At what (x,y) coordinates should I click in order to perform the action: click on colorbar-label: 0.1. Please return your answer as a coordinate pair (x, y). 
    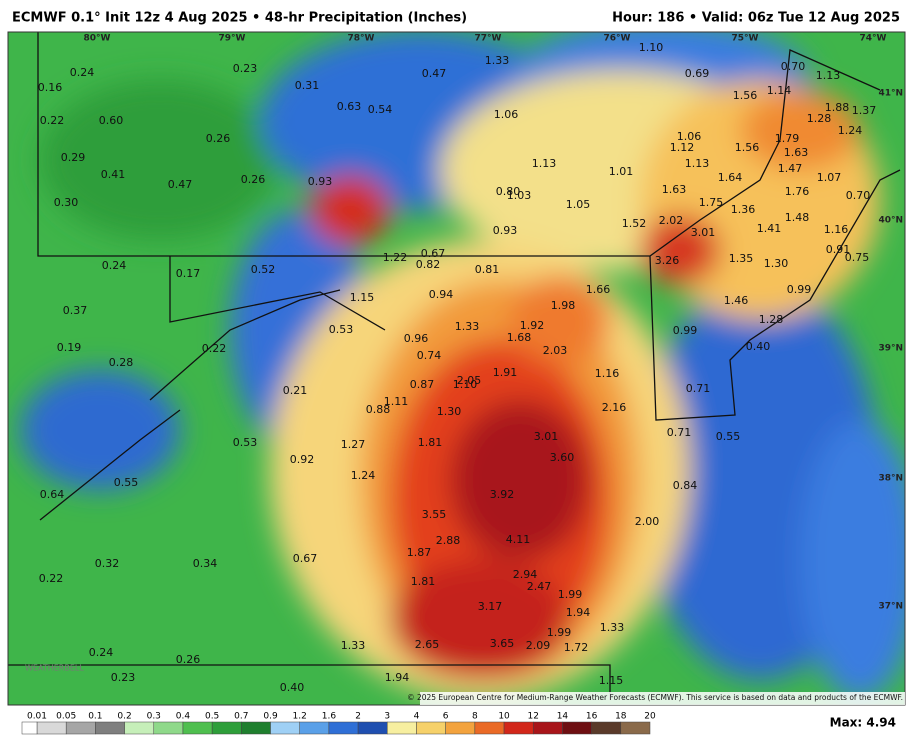
    Looking at the image, I should click on (95, 717).